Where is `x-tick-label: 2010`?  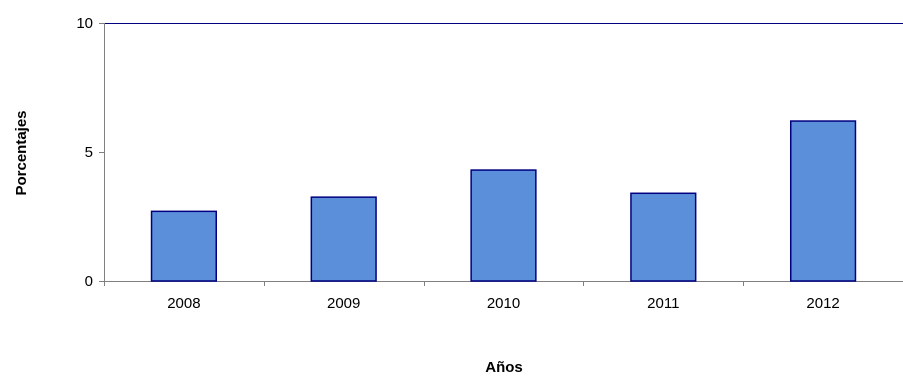
x-tick-label: 2010 is located at coordinates (503, 303).